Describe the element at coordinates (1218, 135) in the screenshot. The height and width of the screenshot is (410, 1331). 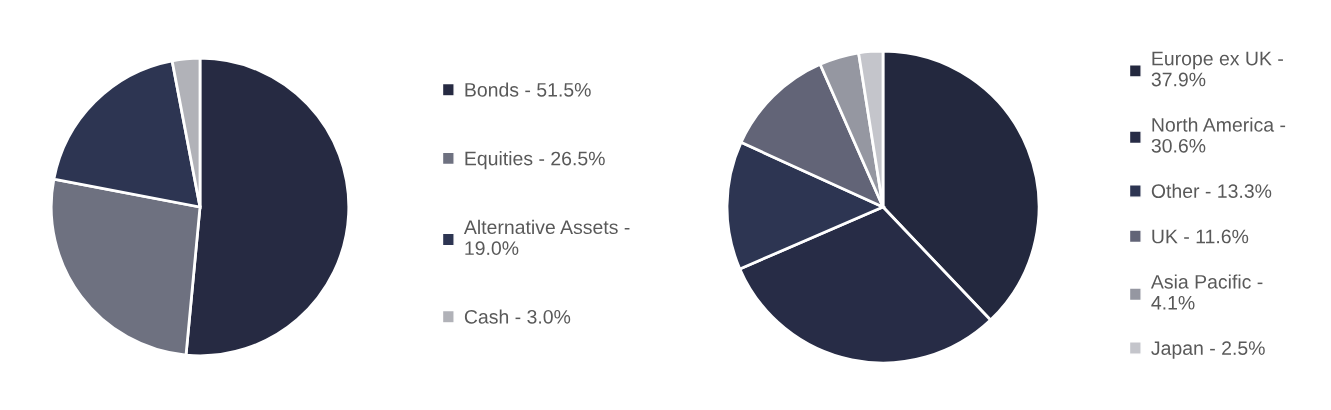
I see `legend-label: North America - 30.6%` at that location.